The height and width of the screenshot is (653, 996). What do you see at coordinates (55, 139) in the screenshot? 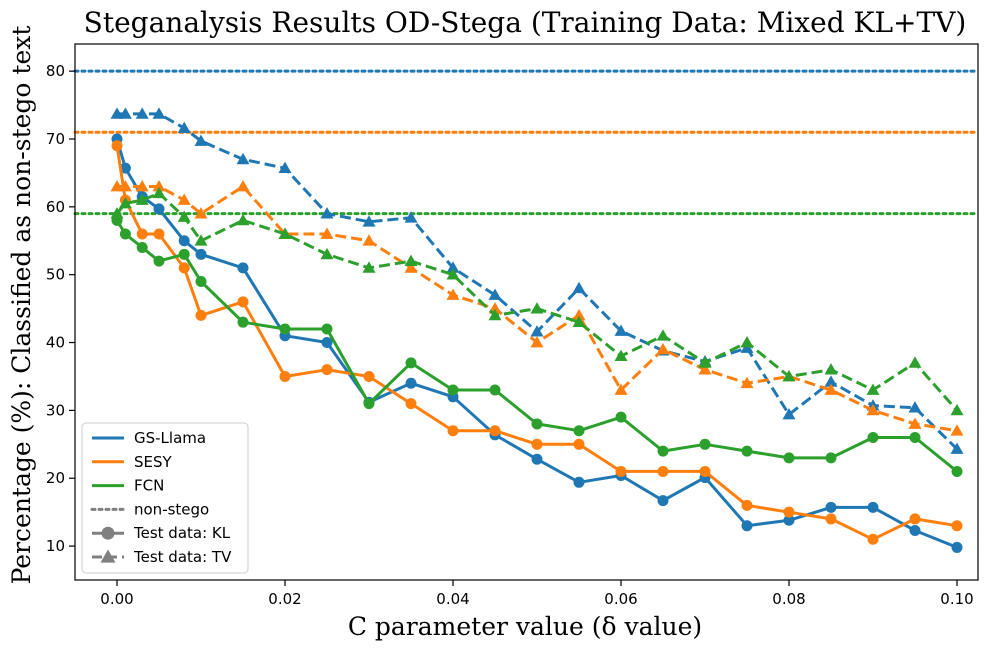
I see `y-tick-label: 70` at bounding box center [55, 139].